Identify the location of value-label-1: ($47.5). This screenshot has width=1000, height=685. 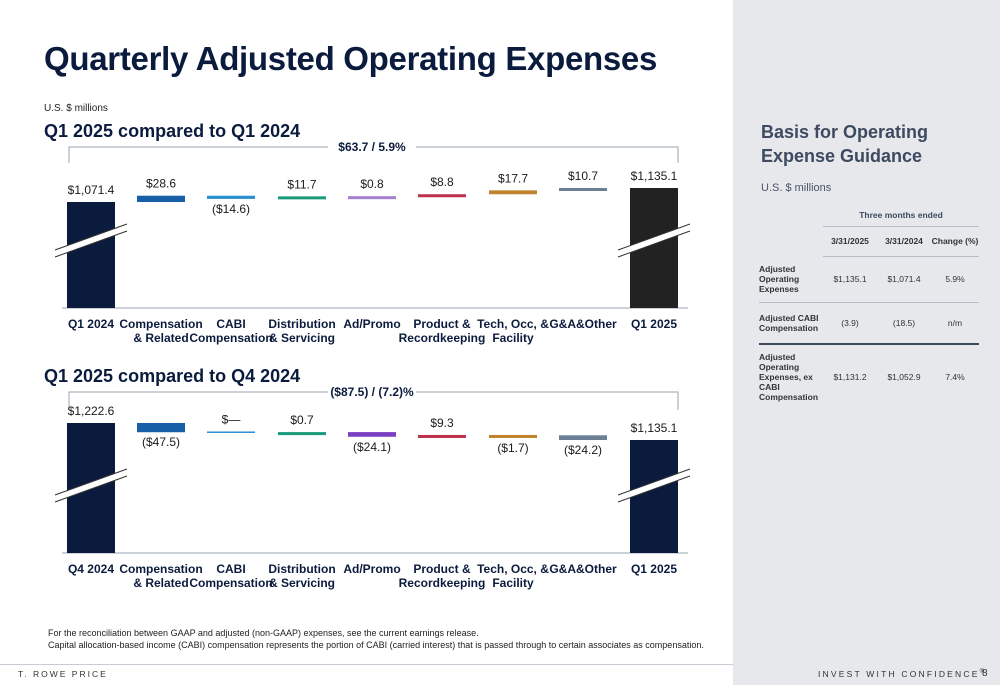
(161, 442).